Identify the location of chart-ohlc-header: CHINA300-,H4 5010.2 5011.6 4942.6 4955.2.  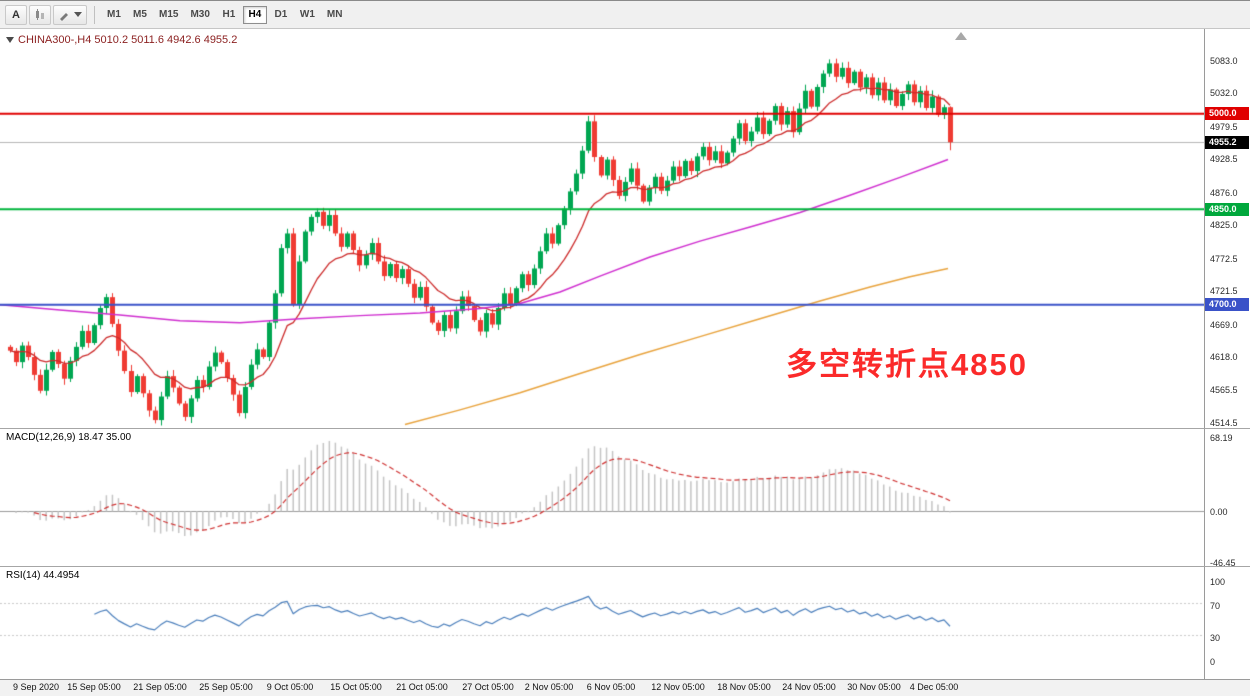
(121, 40).